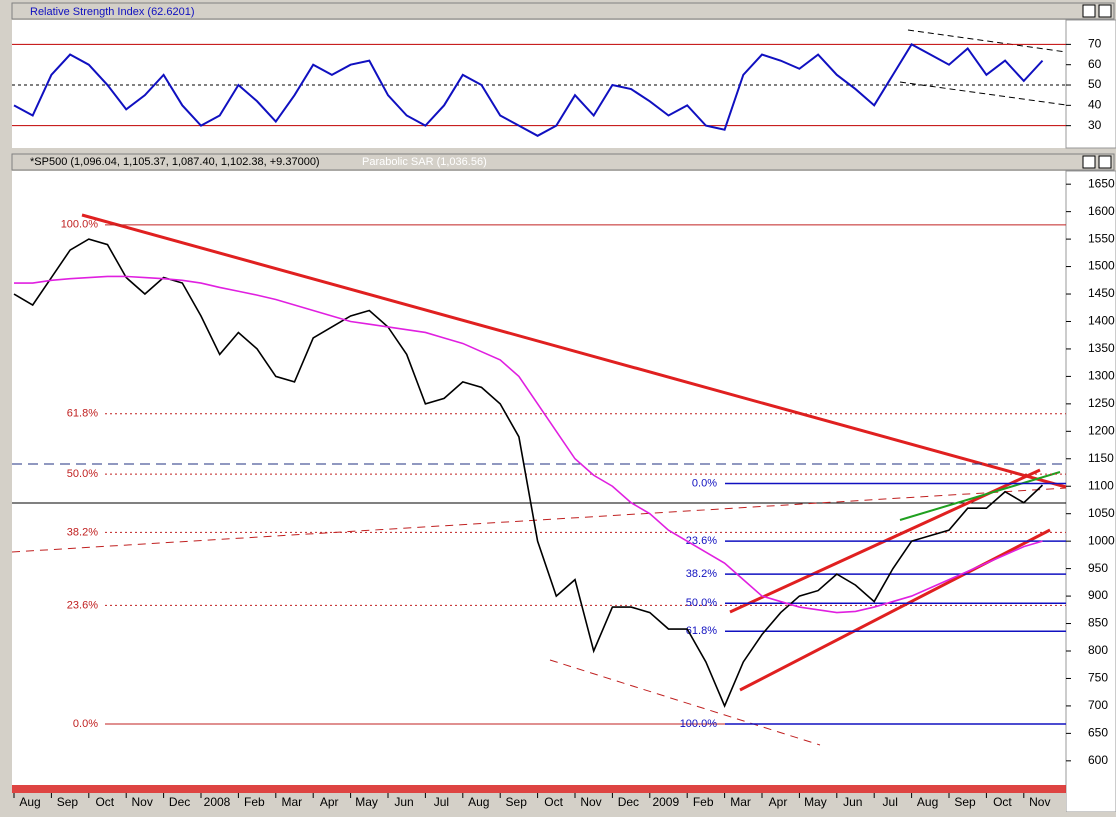  What do you see at coordinates (1098, 623) in the screenshot?
I see `y-tick-label: 850` at bounding box center [1098, 623].